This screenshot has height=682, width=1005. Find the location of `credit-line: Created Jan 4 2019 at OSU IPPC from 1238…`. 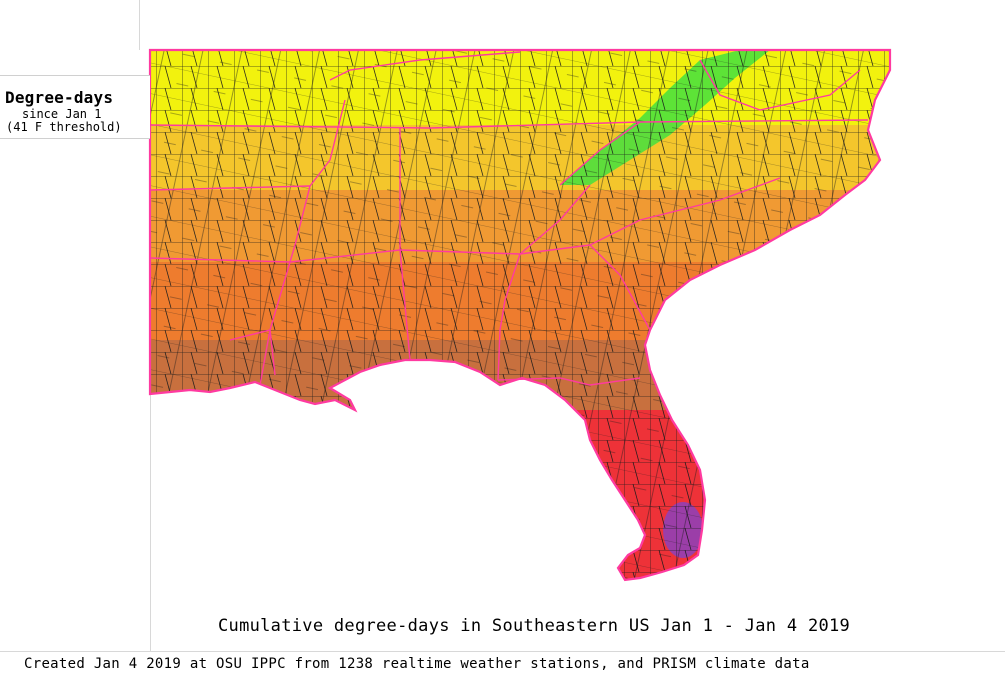

credit-line: Created Jan 4 2019 at OSU IPPC from 1238… is located at coordinates (417, 664).